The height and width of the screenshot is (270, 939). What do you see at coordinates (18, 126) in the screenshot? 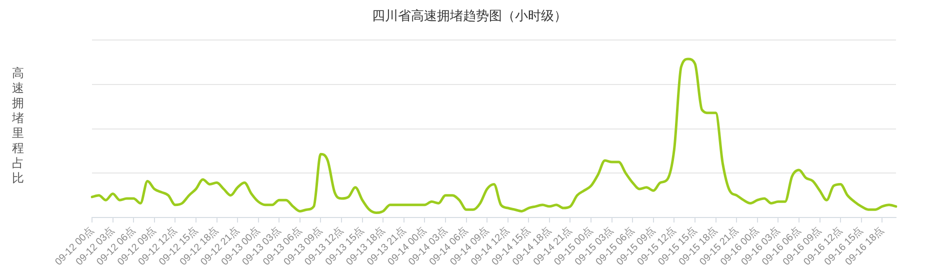
I see `y-axis-title: 高速拥堵里程占比` at bounding box center [18, 126].